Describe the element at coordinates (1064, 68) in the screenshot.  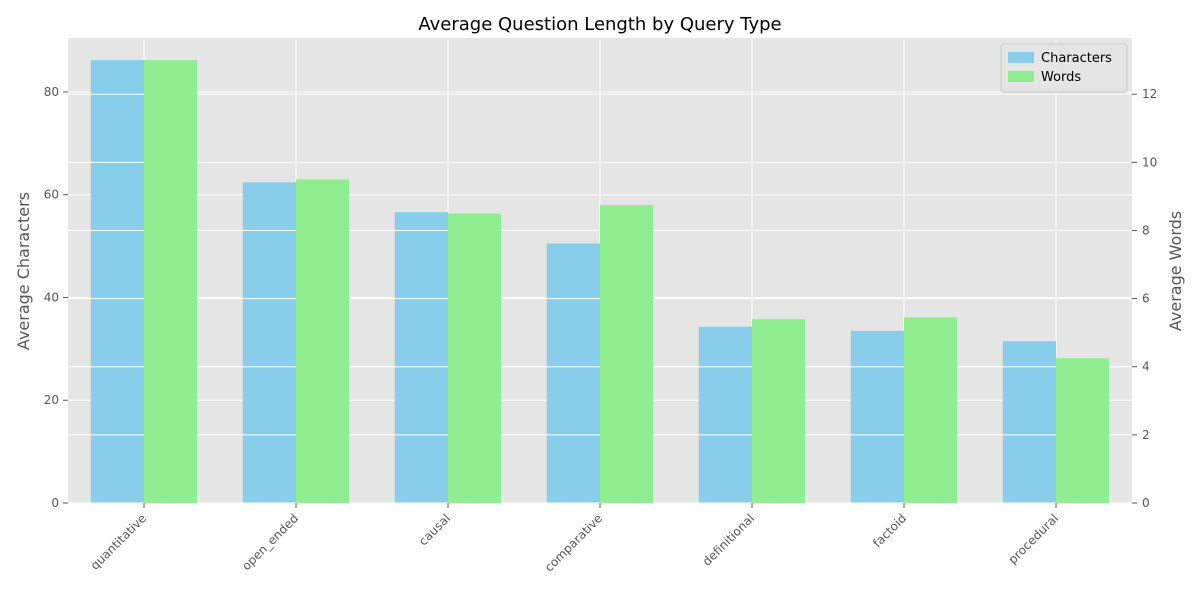
I see `legend: Characters Words` at that location.